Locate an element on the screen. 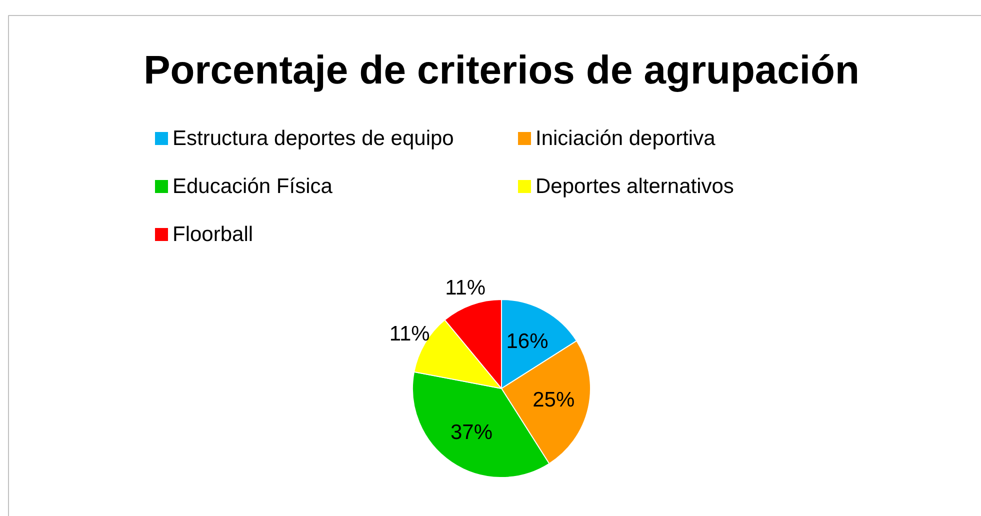  data-label: 37% is located at coordinates (471, 432).